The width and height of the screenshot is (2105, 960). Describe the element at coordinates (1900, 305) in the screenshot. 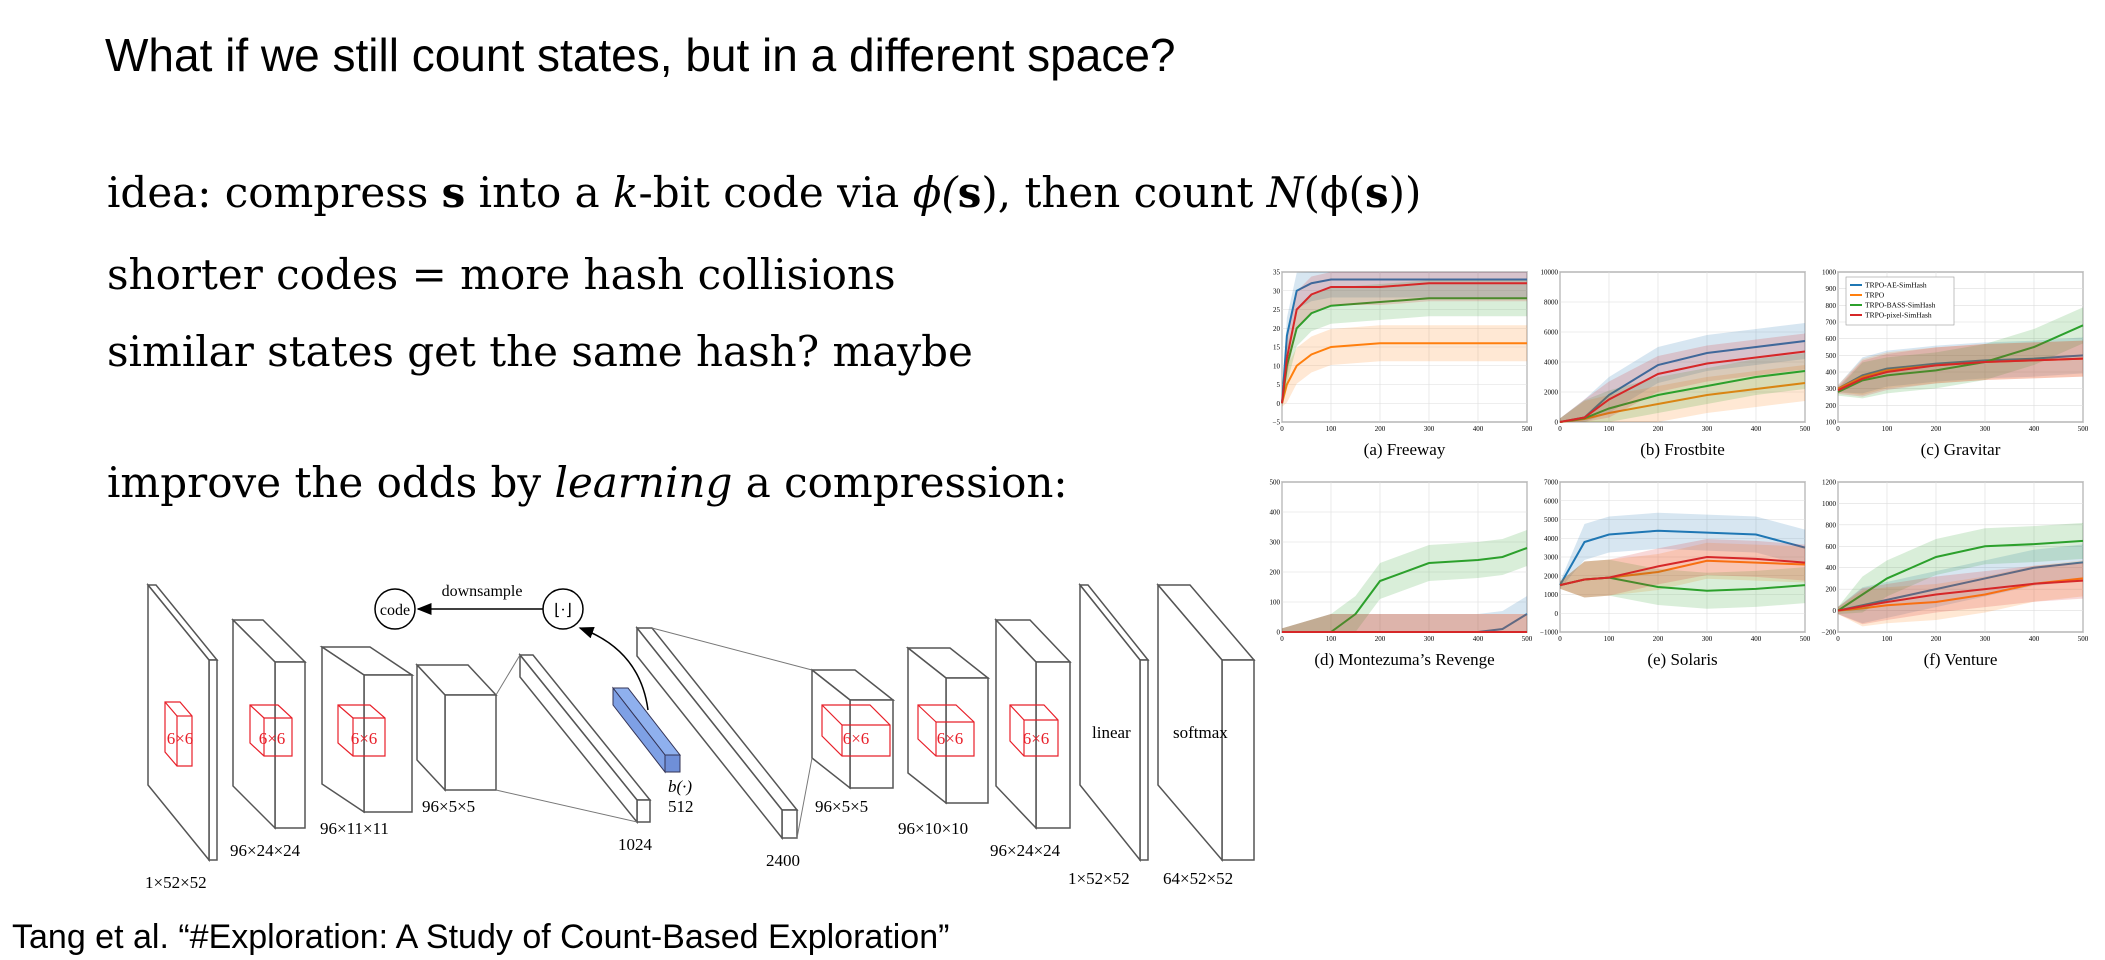

I see `legend-entry: TRPO-BASS-SimHash` at that location.